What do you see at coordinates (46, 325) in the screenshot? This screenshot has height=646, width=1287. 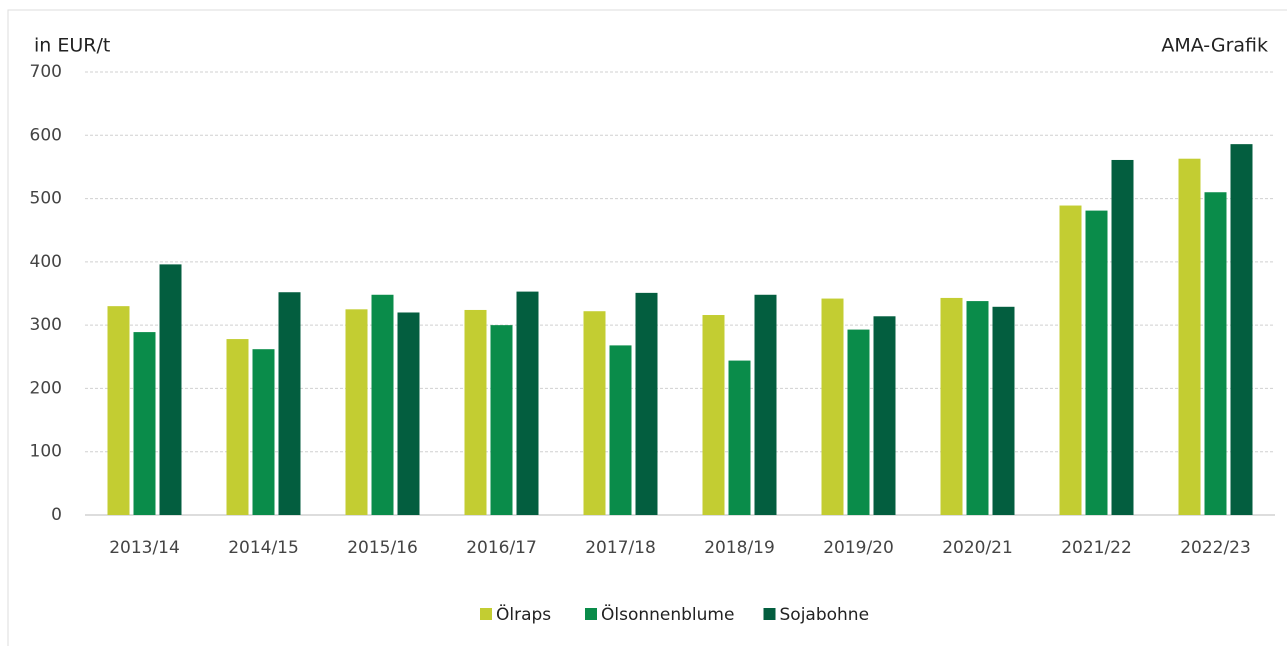 I see `y-tick-label: 300` at bounding box center [46, 325].